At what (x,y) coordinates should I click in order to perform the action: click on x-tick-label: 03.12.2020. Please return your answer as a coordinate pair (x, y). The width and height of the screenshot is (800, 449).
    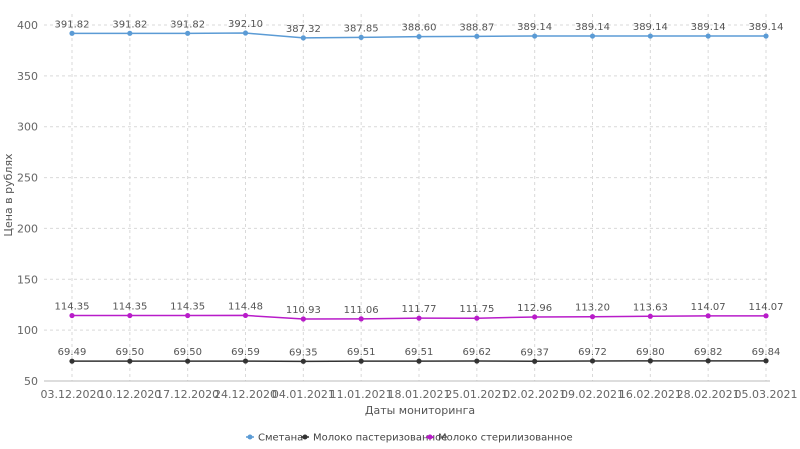
    Looking at the image, I should click on (72, 394).